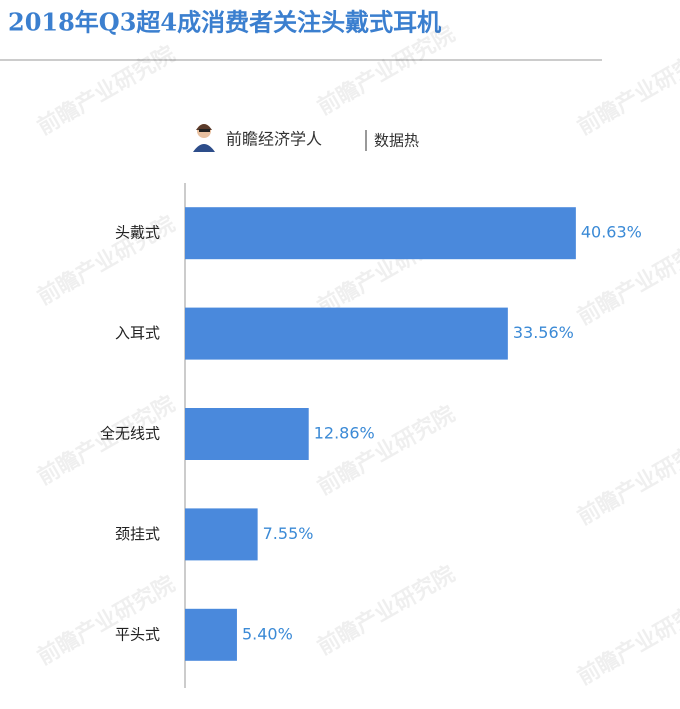 Image resolution: width=680 pixels, height=709 pixels. Describe the element at coordinates (137, 233) in the screenshot. I see `y-tick-label: 头戴式` at that location.